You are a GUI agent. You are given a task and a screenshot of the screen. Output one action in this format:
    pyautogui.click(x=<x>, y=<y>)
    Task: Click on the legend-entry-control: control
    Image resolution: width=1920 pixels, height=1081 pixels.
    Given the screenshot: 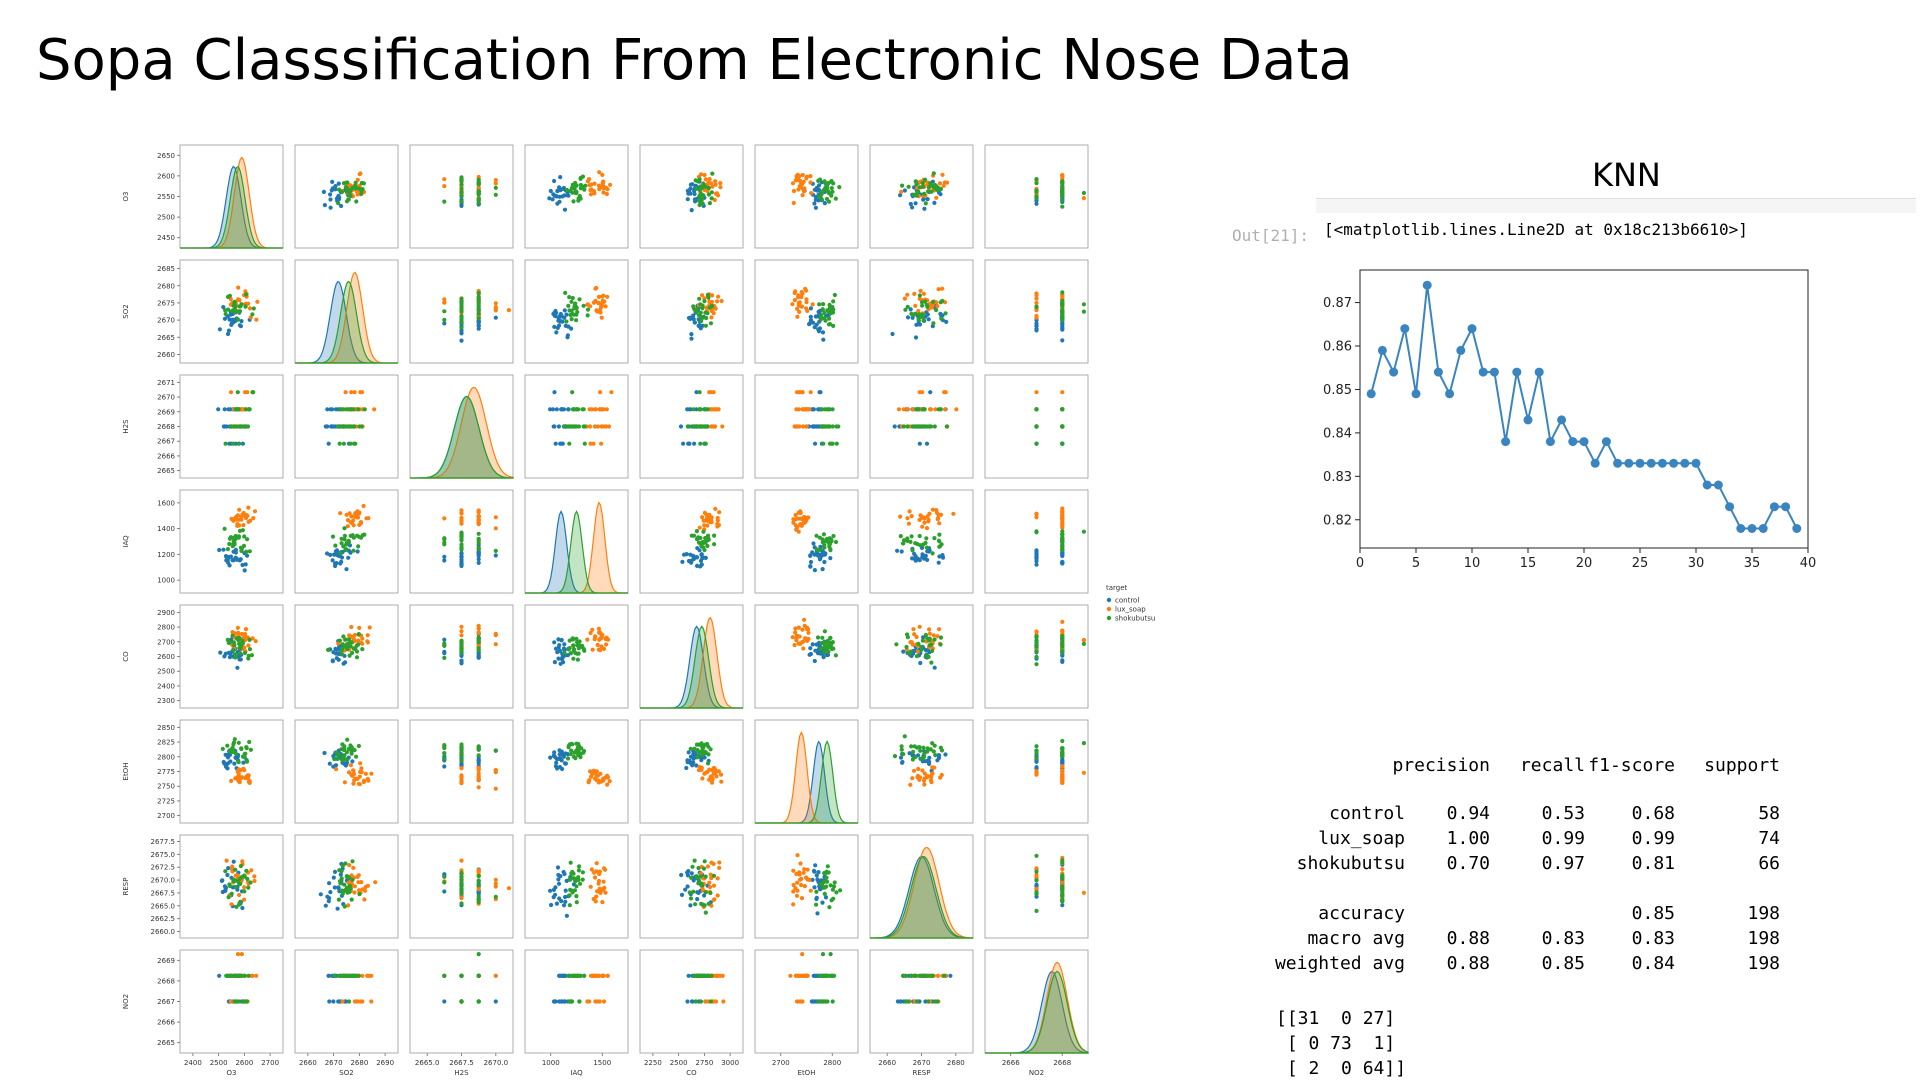 What is the action you would take?
    pyautogui.click(x=1127, y=601)
    